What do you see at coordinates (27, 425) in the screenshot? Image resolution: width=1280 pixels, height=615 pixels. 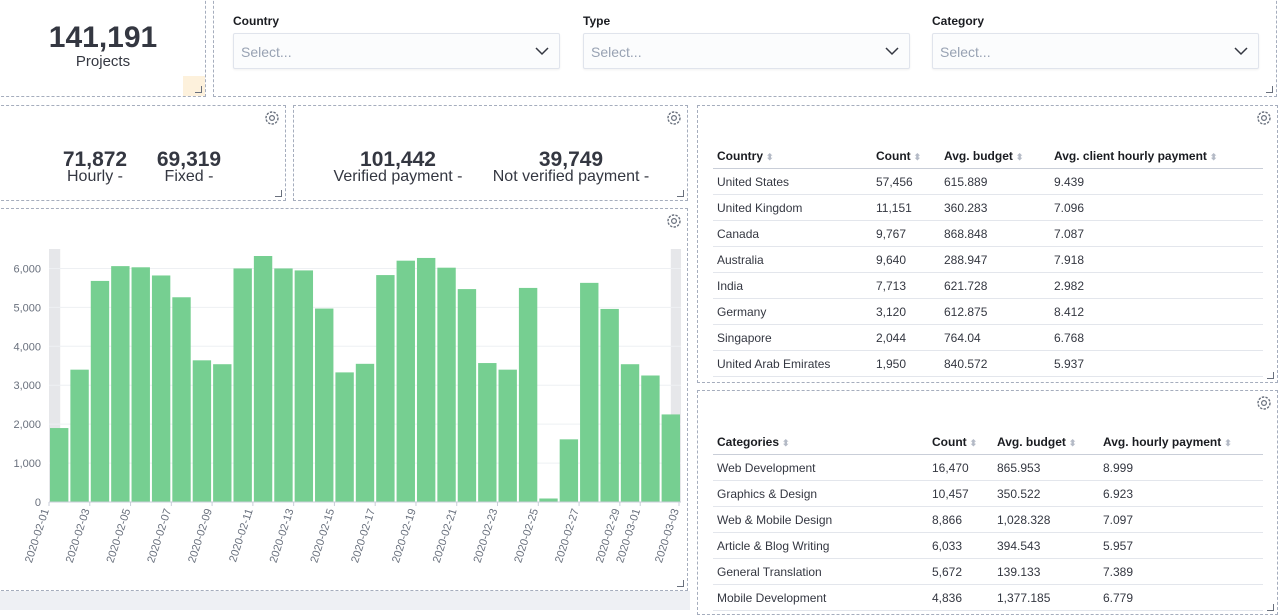 I see `y-tick-label: 2,000` at bounding box center [27, 425].